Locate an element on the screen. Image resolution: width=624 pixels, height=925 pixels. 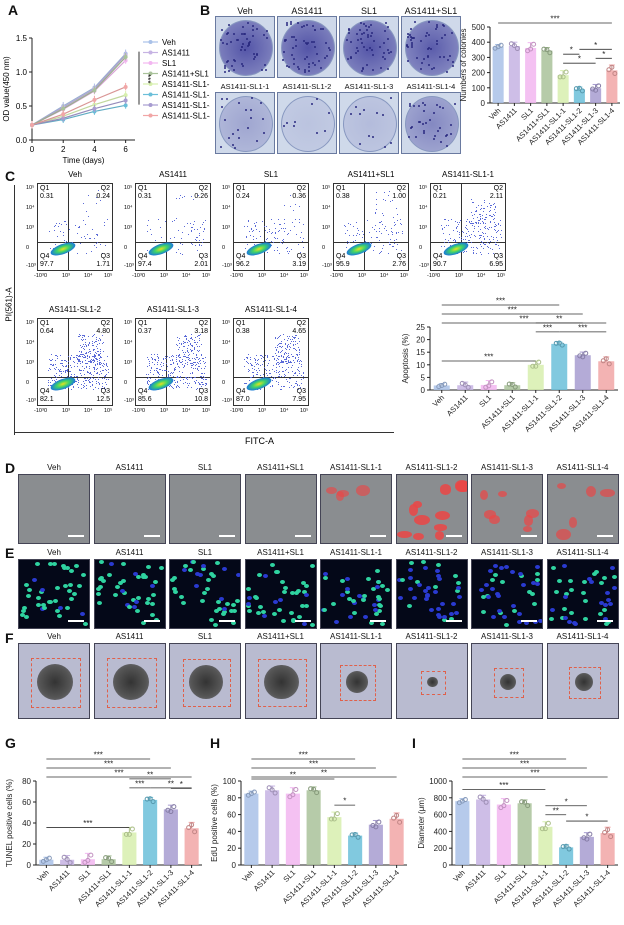
quadrant-line-vertical is located at coordinates (461, 227).